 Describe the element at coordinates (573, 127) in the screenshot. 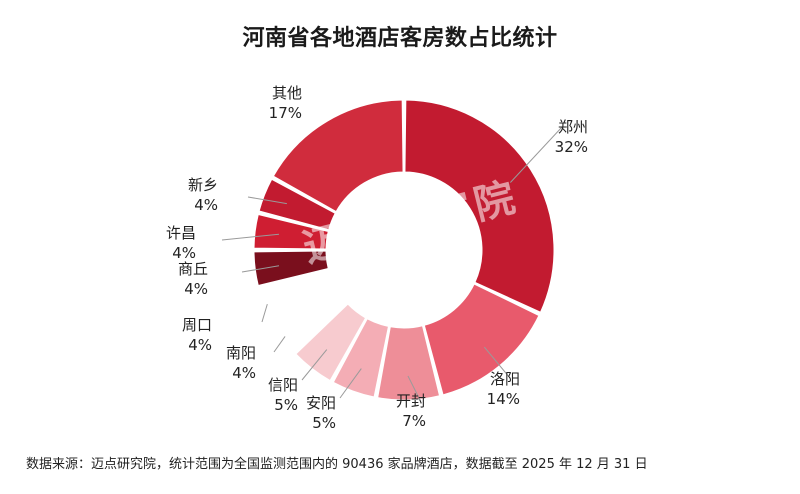

I see `slice-label-1: 郑州` at that location.